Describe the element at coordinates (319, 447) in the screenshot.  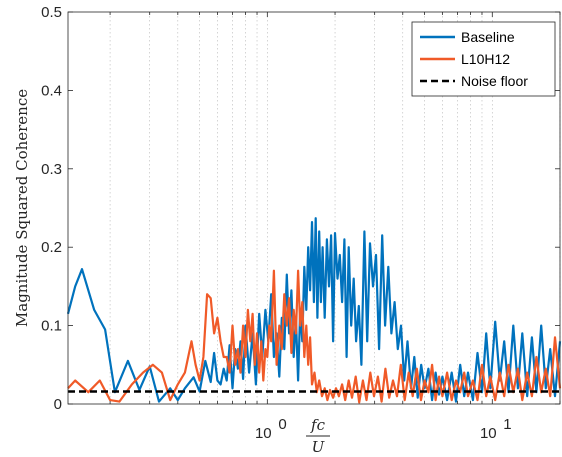
I see `x-axis-label-denominator: U` at that location.